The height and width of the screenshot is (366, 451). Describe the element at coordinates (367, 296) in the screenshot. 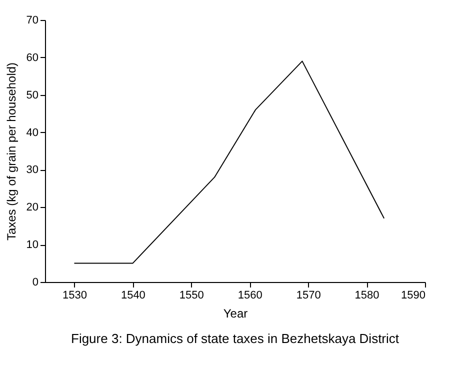

I see `x-tick-label: 1580` at that location.